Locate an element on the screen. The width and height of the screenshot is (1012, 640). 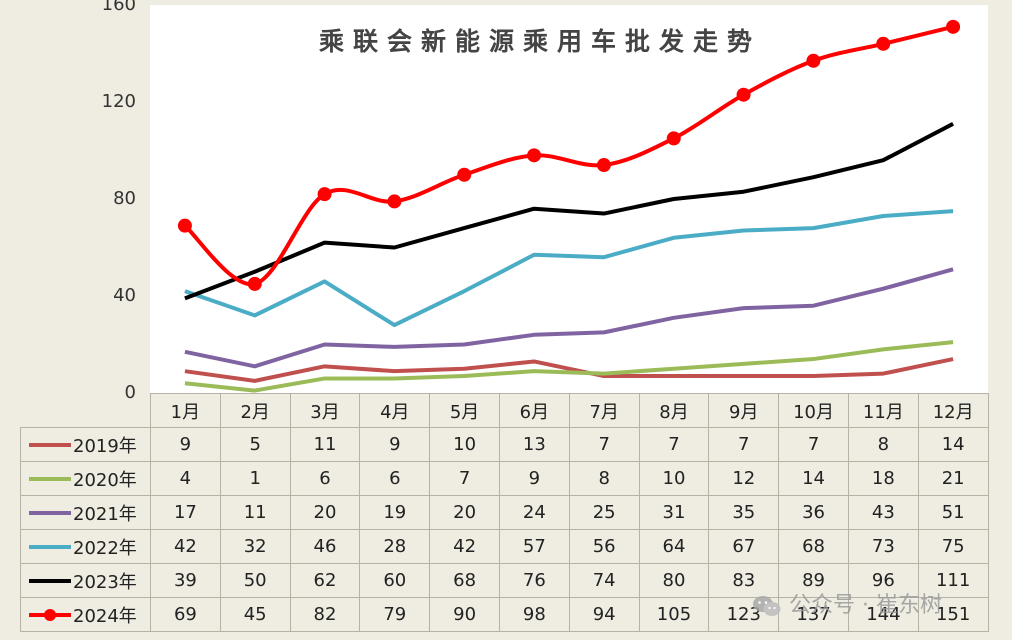
legend-entry: 2019年 is located at coordinates (85, 444).